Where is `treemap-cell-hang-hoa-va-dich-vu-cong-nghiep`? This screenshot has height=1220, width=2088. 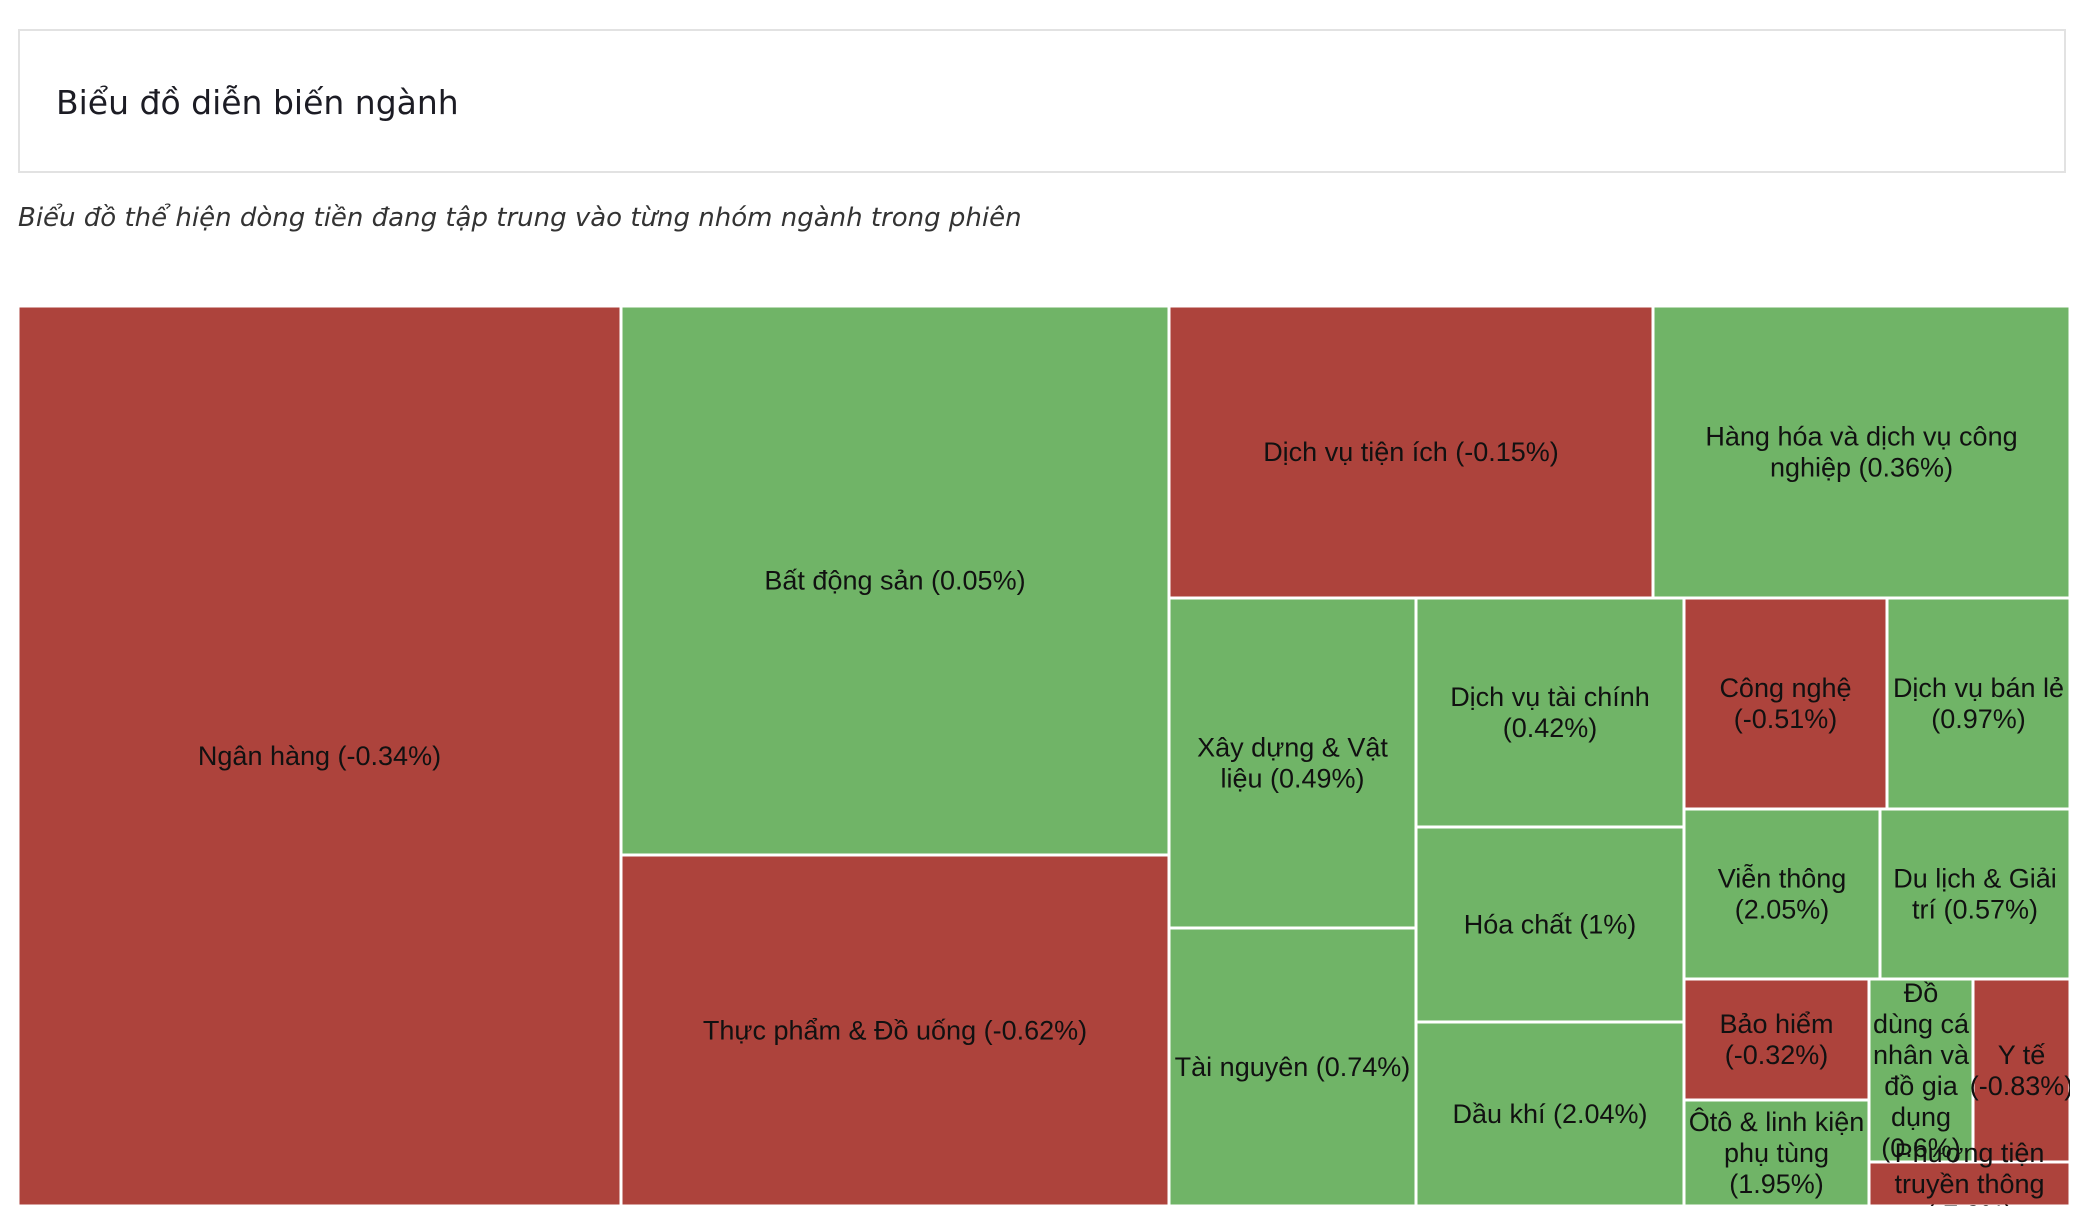 treemap-cell-hang-hoa-va-dich-vu-cong-nghiep is located at coordinates (1860, 453).